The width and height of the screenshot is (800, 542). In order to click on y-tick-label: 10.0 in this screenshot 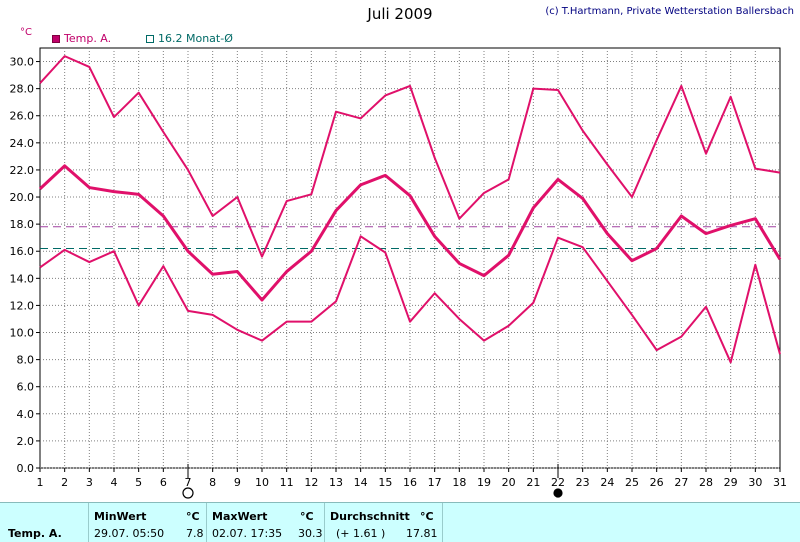, I will do `click(22, 333)`.